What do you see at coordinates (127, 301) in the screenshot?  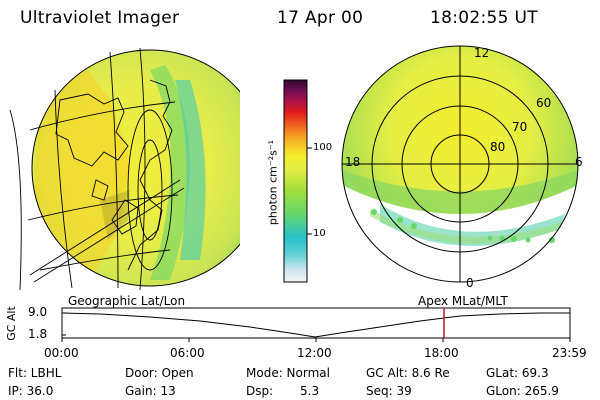 I see `timeline-left-label: Geographic Lat/Lon` at bounding box center [127, 301].